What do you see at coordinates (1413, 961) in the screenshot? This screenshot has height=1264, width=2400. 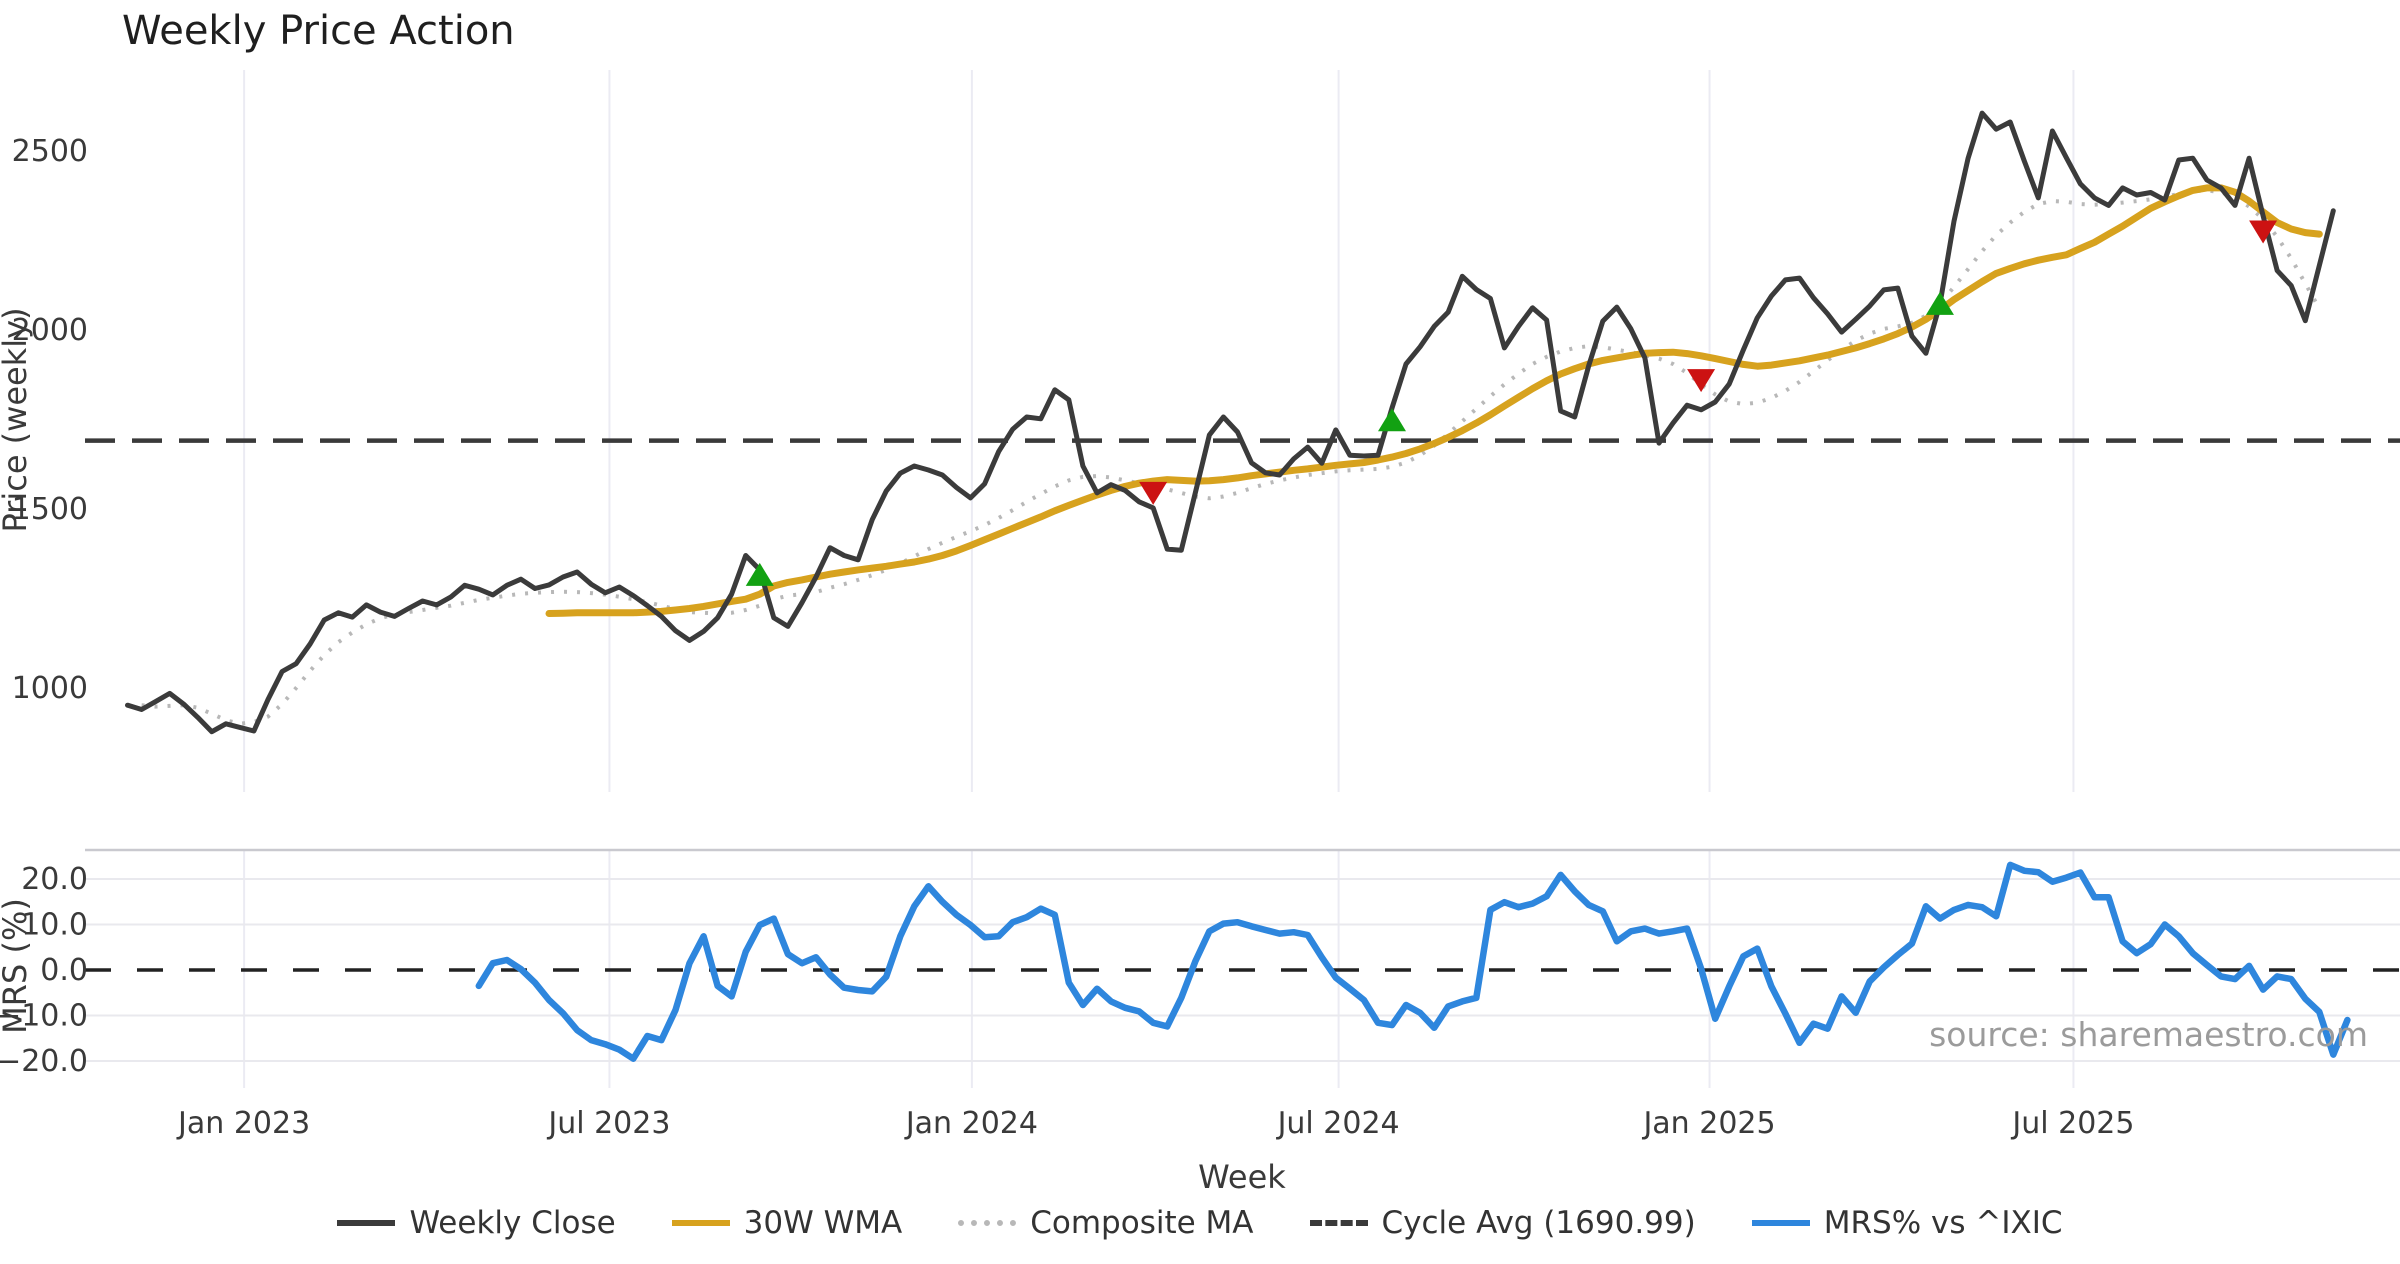 I see `mrs-line` at bounding box center [1413, 961].